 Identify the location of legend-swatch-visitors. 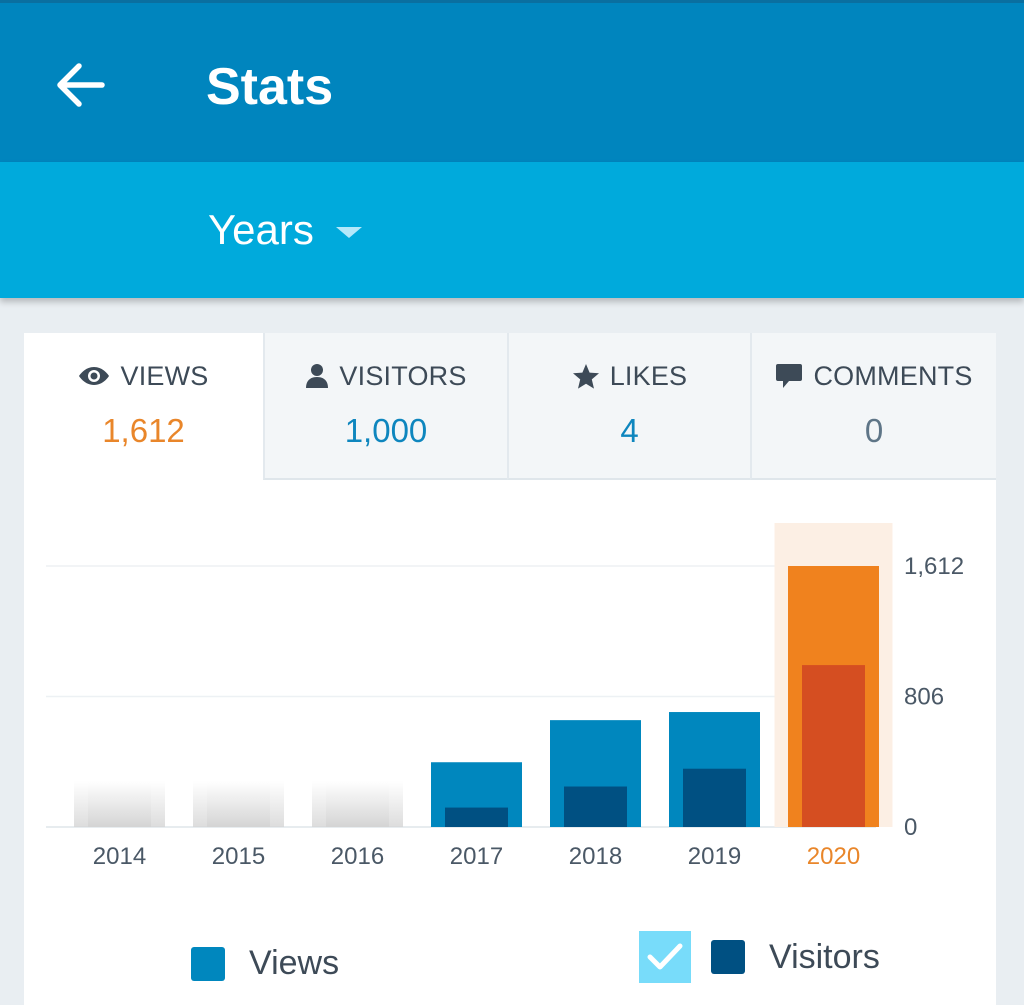
(728, 957).